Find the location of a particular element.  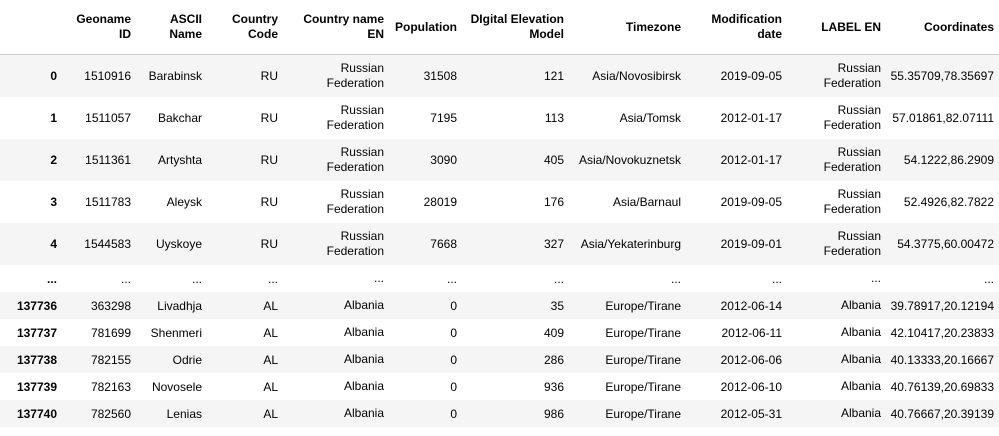

cell-modification-date: 2012-06-10 is located at coordinates (751, 386).